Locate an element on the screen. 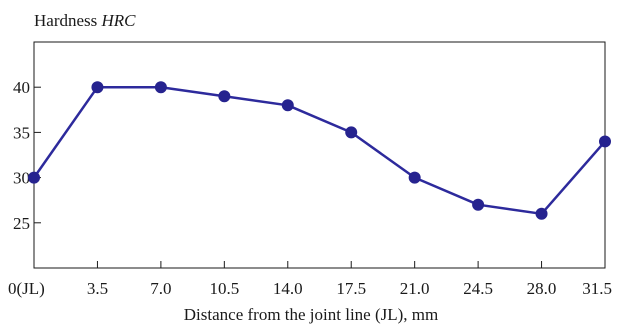 The height and width of the screenshot is (327, 619). x-tick-label: 10.5 is located at coordinates (224, 288).